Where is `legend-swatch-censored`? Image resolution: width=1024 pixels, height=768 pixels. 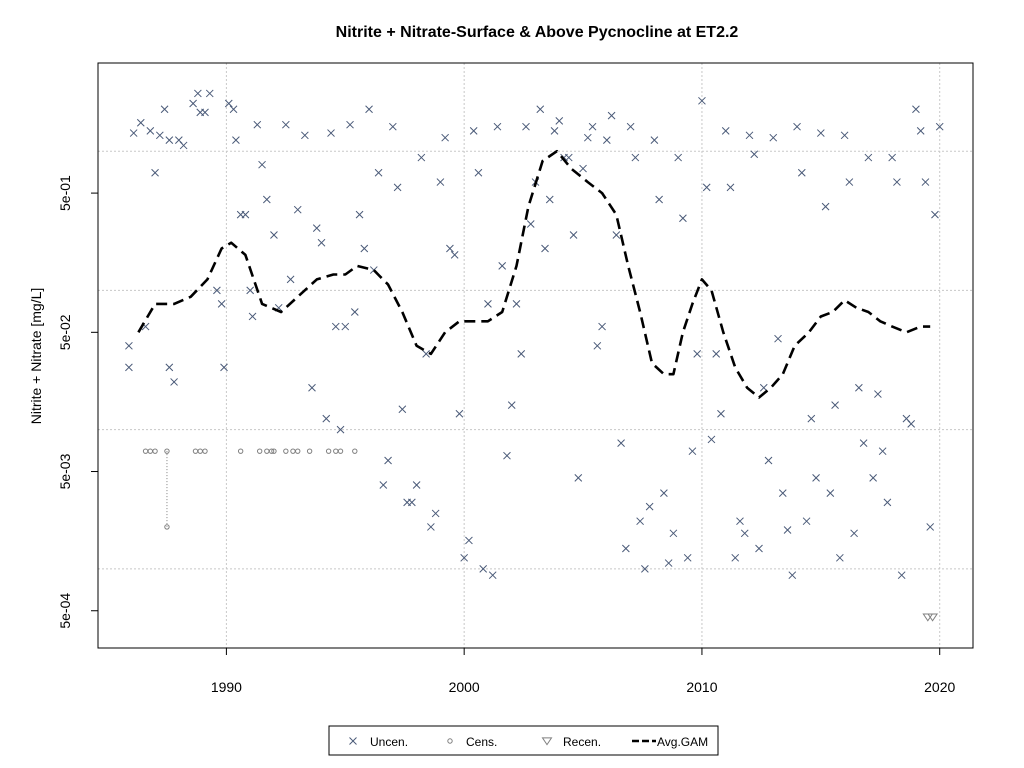 legend-swatch-censored is located at coordinates (450, 741).